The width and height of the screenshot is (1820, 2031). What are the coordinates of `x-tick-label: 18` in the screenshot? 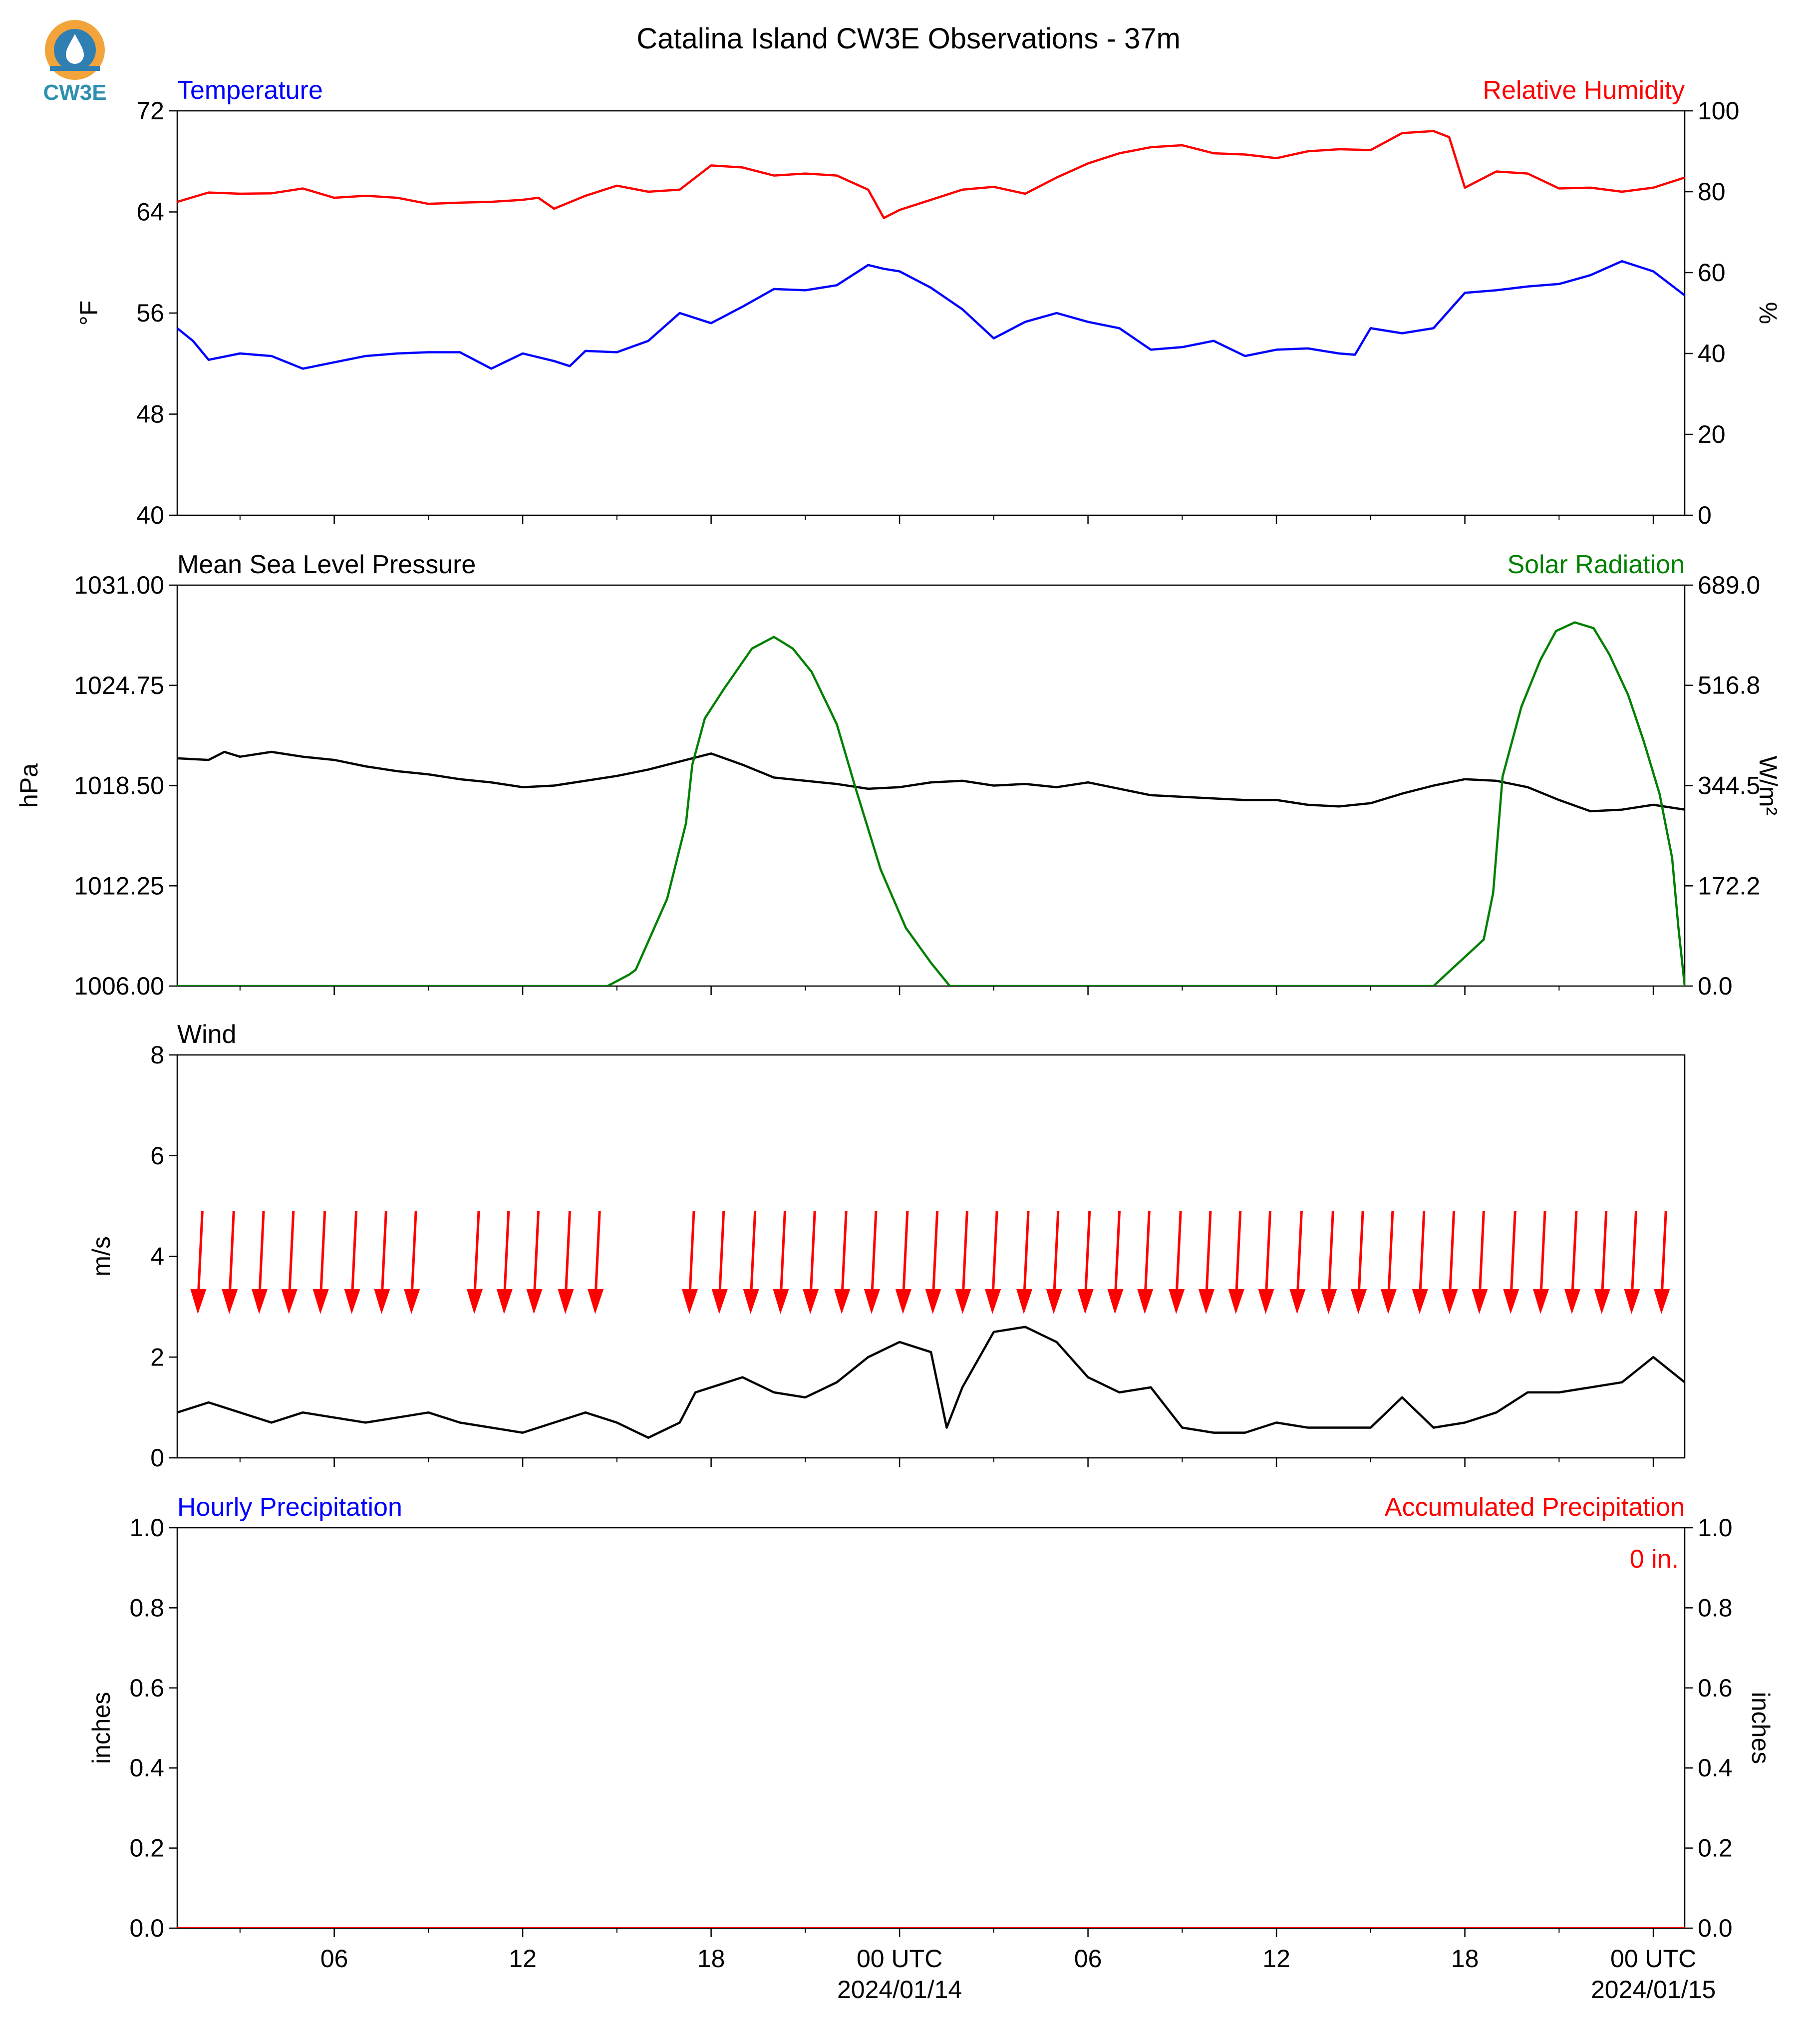 It's located at (711, 1959).